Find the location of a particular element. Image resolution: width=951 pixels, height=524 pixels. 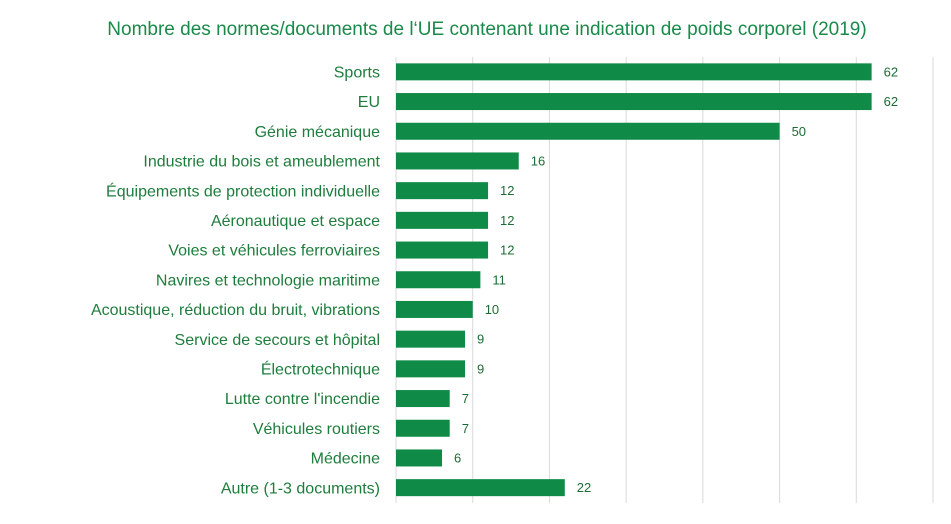

category-label: Équipements de protection individuelle is located at coordinates (243, 190).